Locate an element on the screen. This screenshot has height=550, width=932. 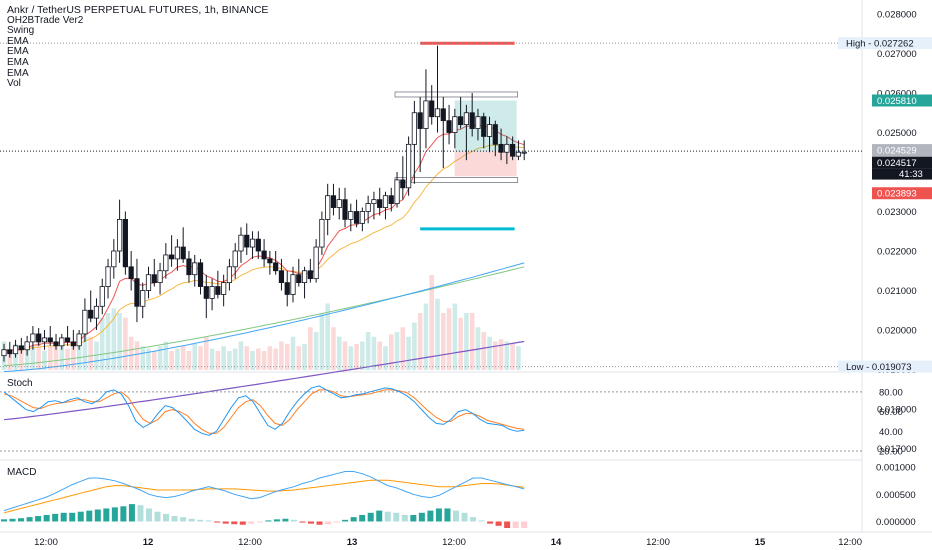
swing-high-box is located at coordinates (456, 94).